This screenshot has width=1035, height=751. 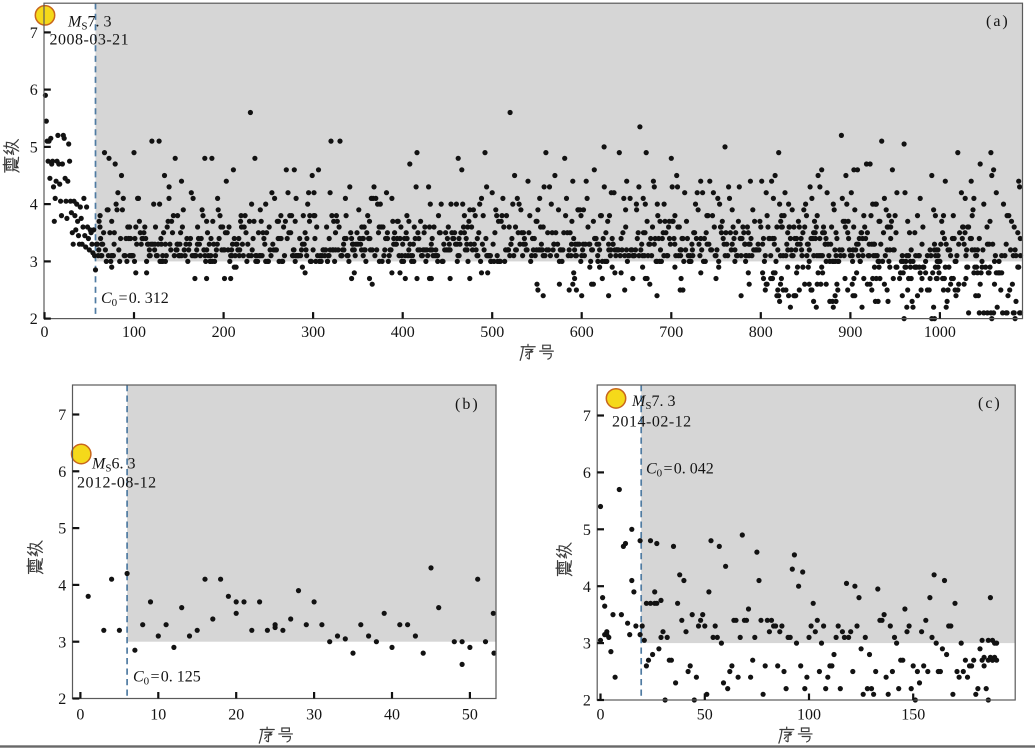 I want to click on svg-text: C0=0. 042, so click(x=680, y=470).